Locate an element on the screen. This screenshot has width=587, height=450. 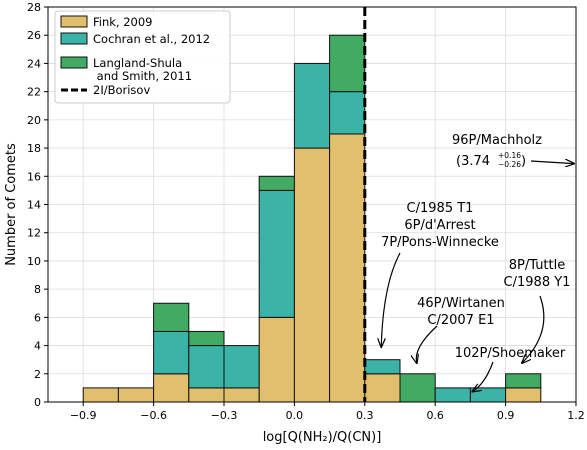
annotation-wirtanen-label: 46P/Wirtanen is located at coordinates (461, 303).